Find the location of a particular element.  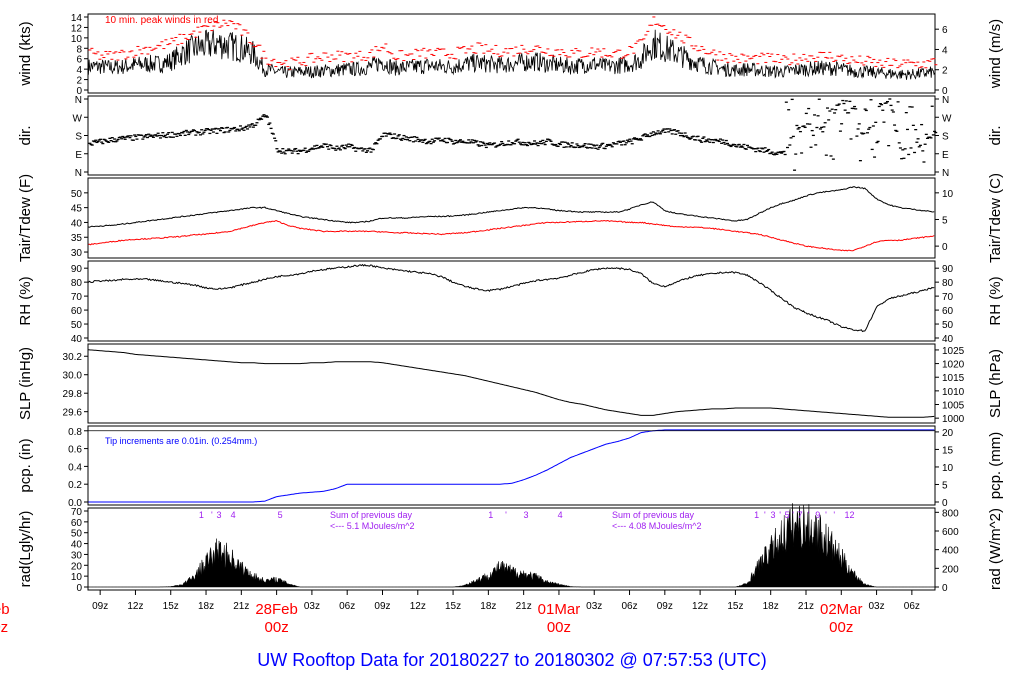

y-tick-label-right: 2 is located at coordinates (945, 71).